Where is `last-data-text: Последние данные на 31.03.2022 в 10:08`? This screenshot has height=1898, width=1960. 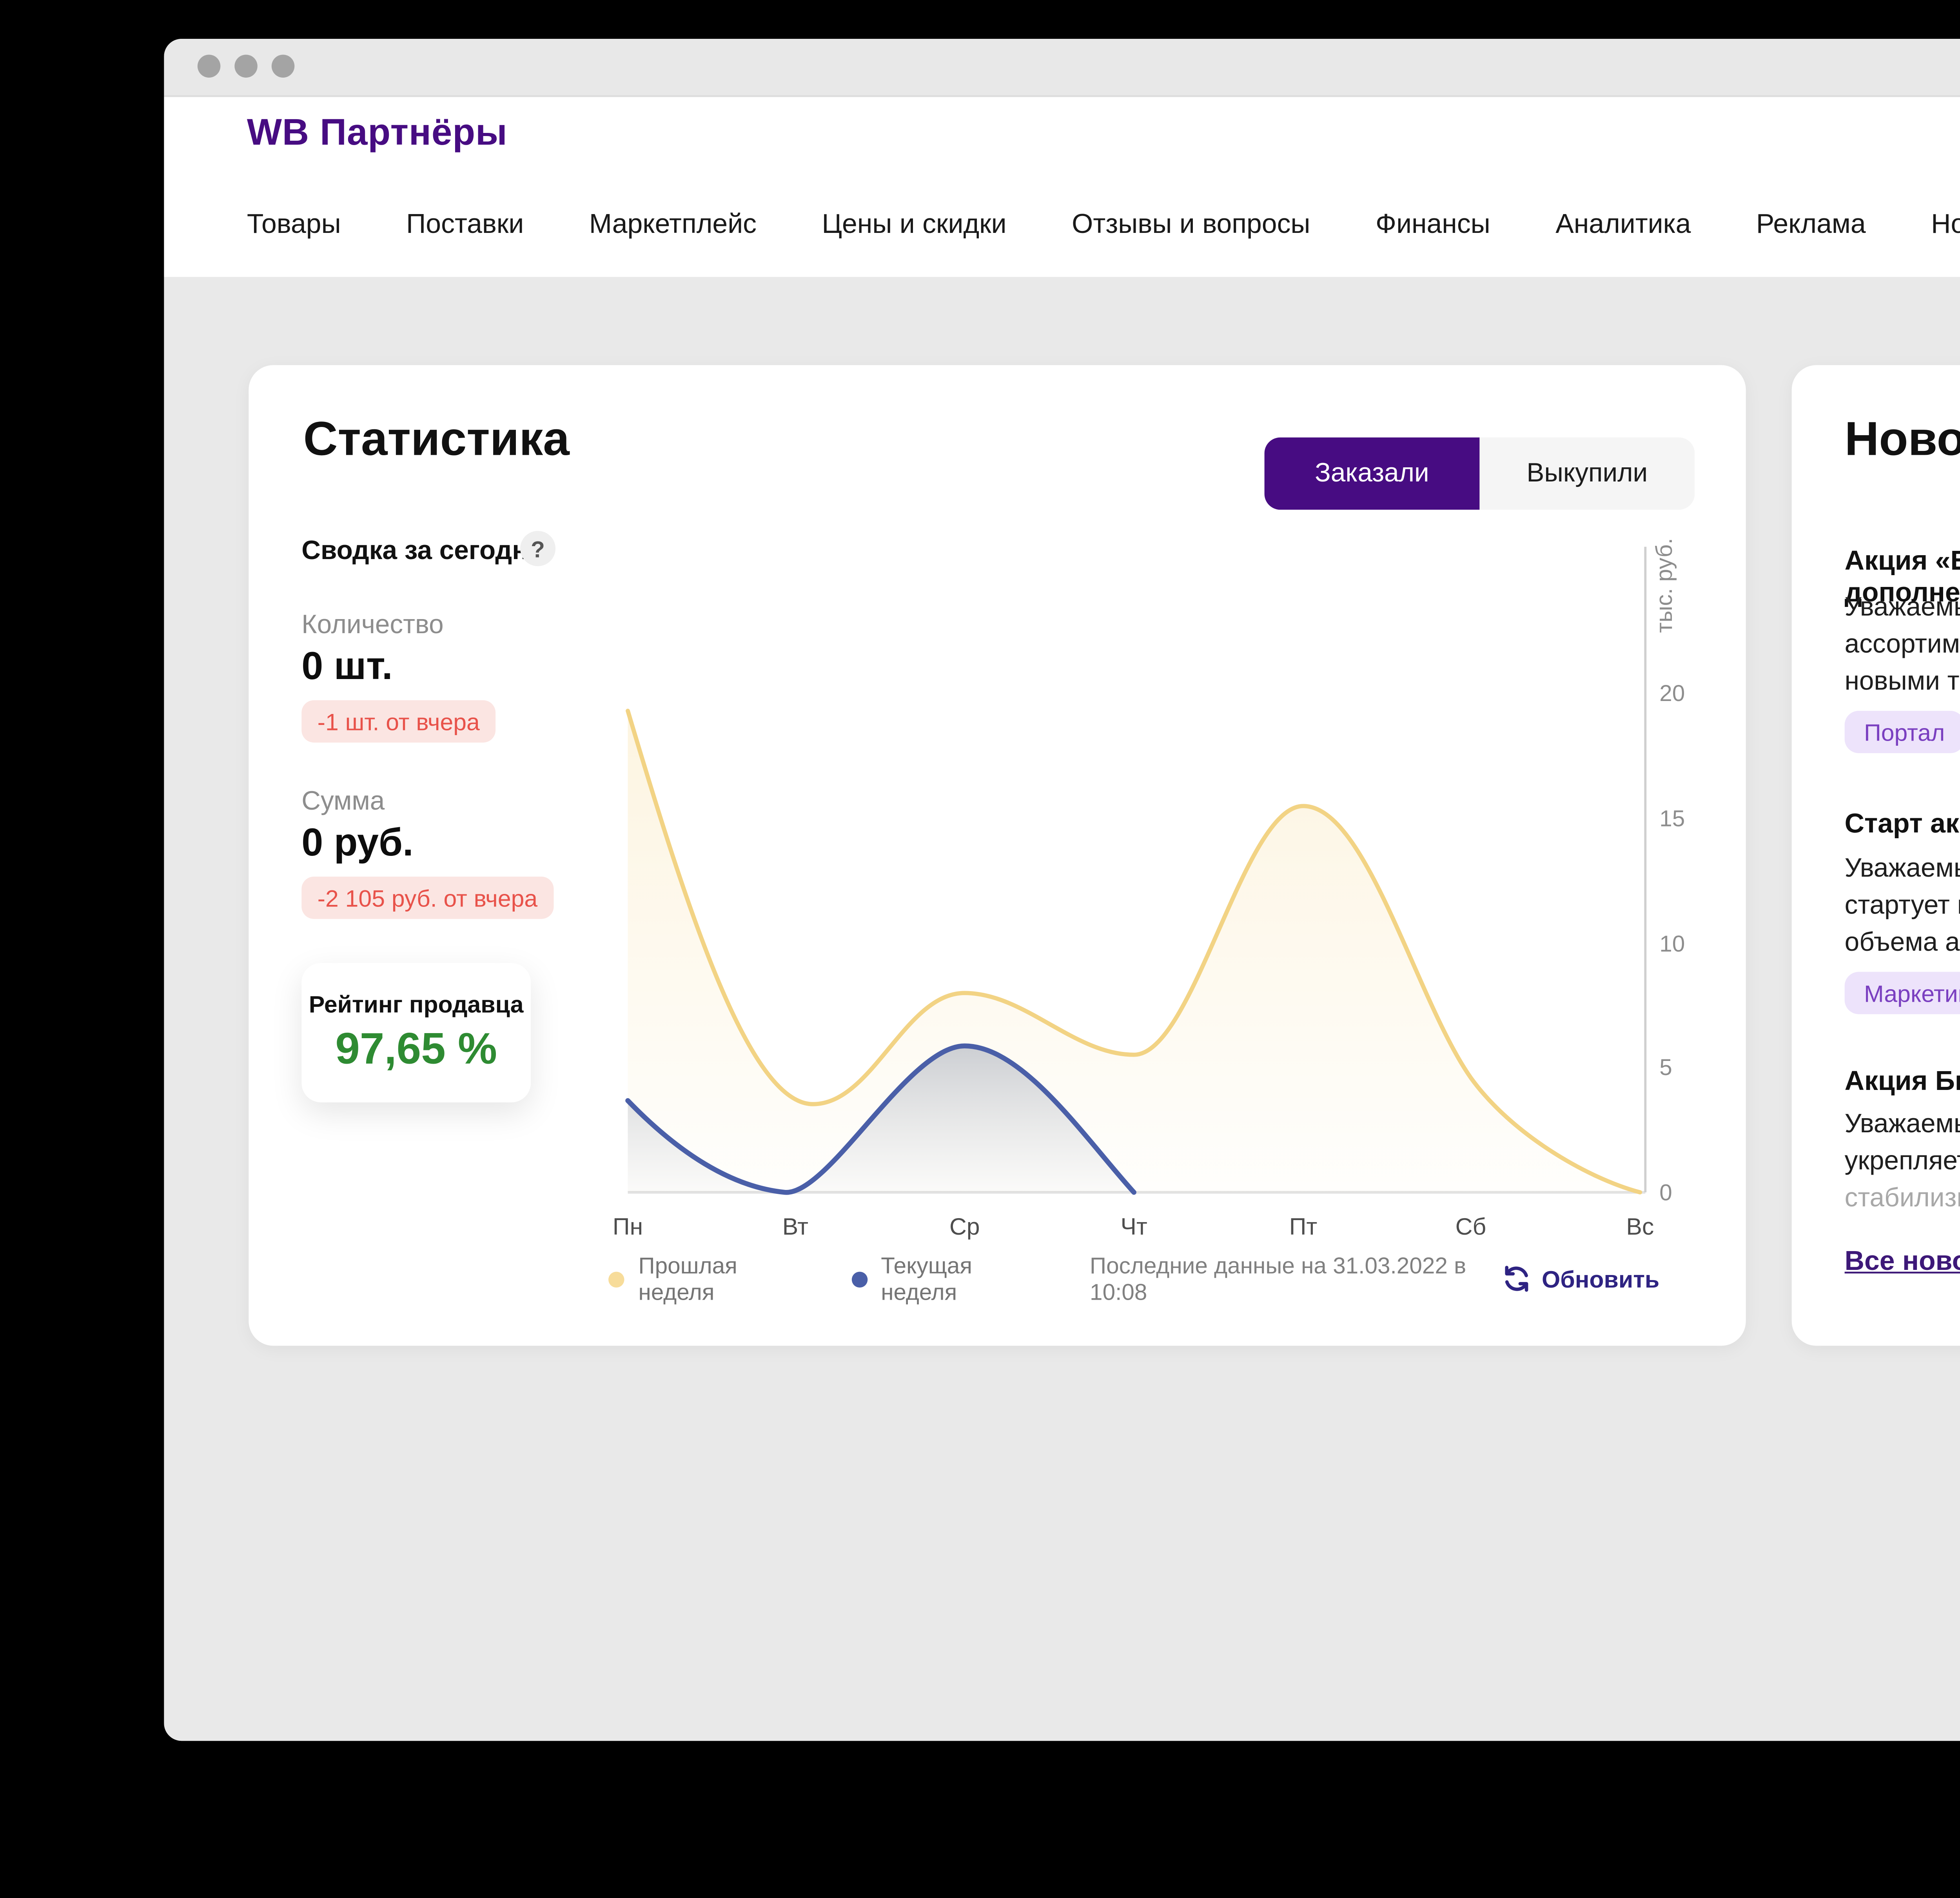
last-data-text: Последние данные на 31.03.2022 в 10:08 is located at coordinates (1278, 1279).